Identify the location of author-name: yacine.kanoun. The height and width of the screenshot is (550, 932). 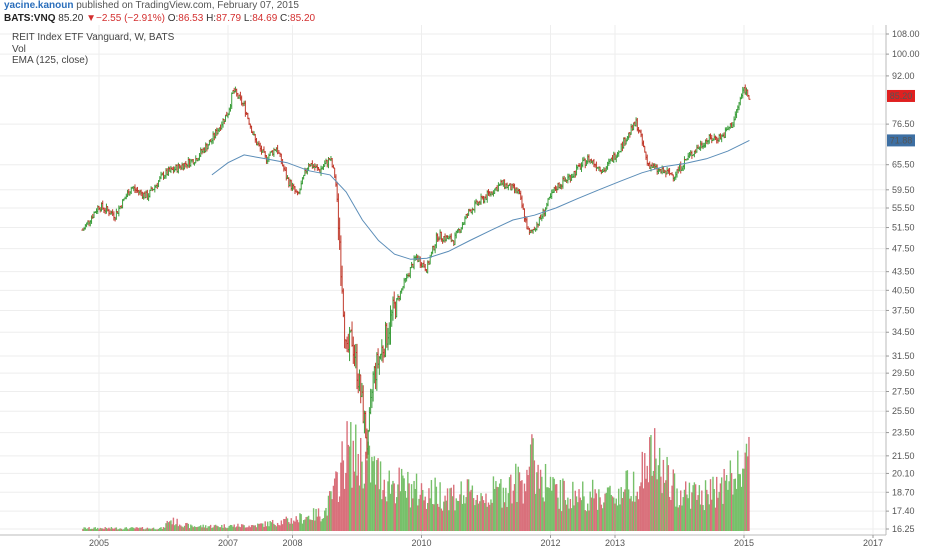
(39, 5).